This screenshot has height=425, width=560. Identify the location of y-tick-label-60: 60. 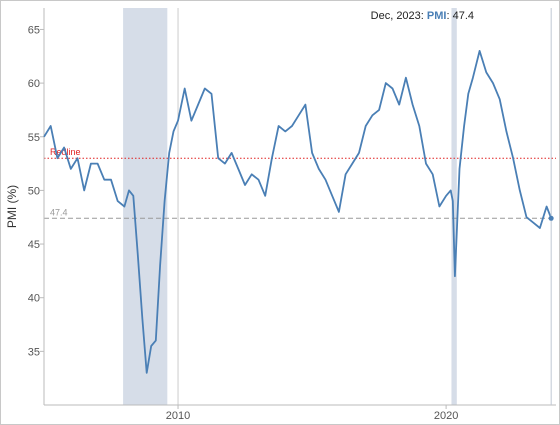
(34, 84).